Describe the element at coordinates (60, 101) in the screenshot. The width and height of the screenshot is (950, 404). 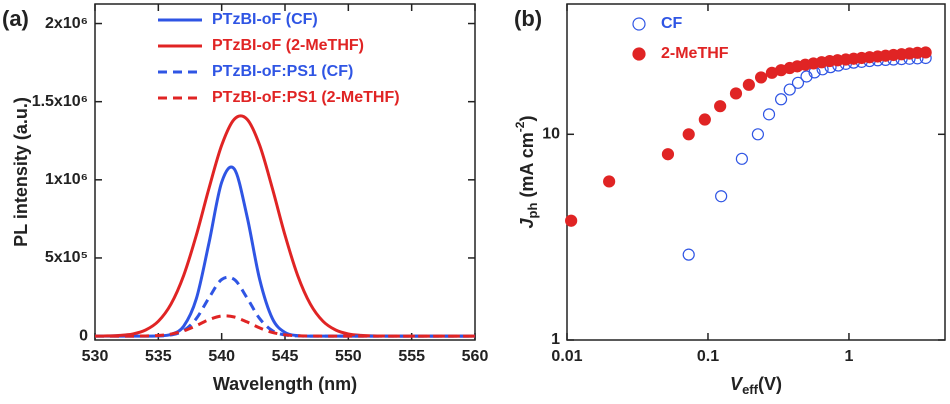
I see `y-tick-label: 1.5x10⁶` at that location.